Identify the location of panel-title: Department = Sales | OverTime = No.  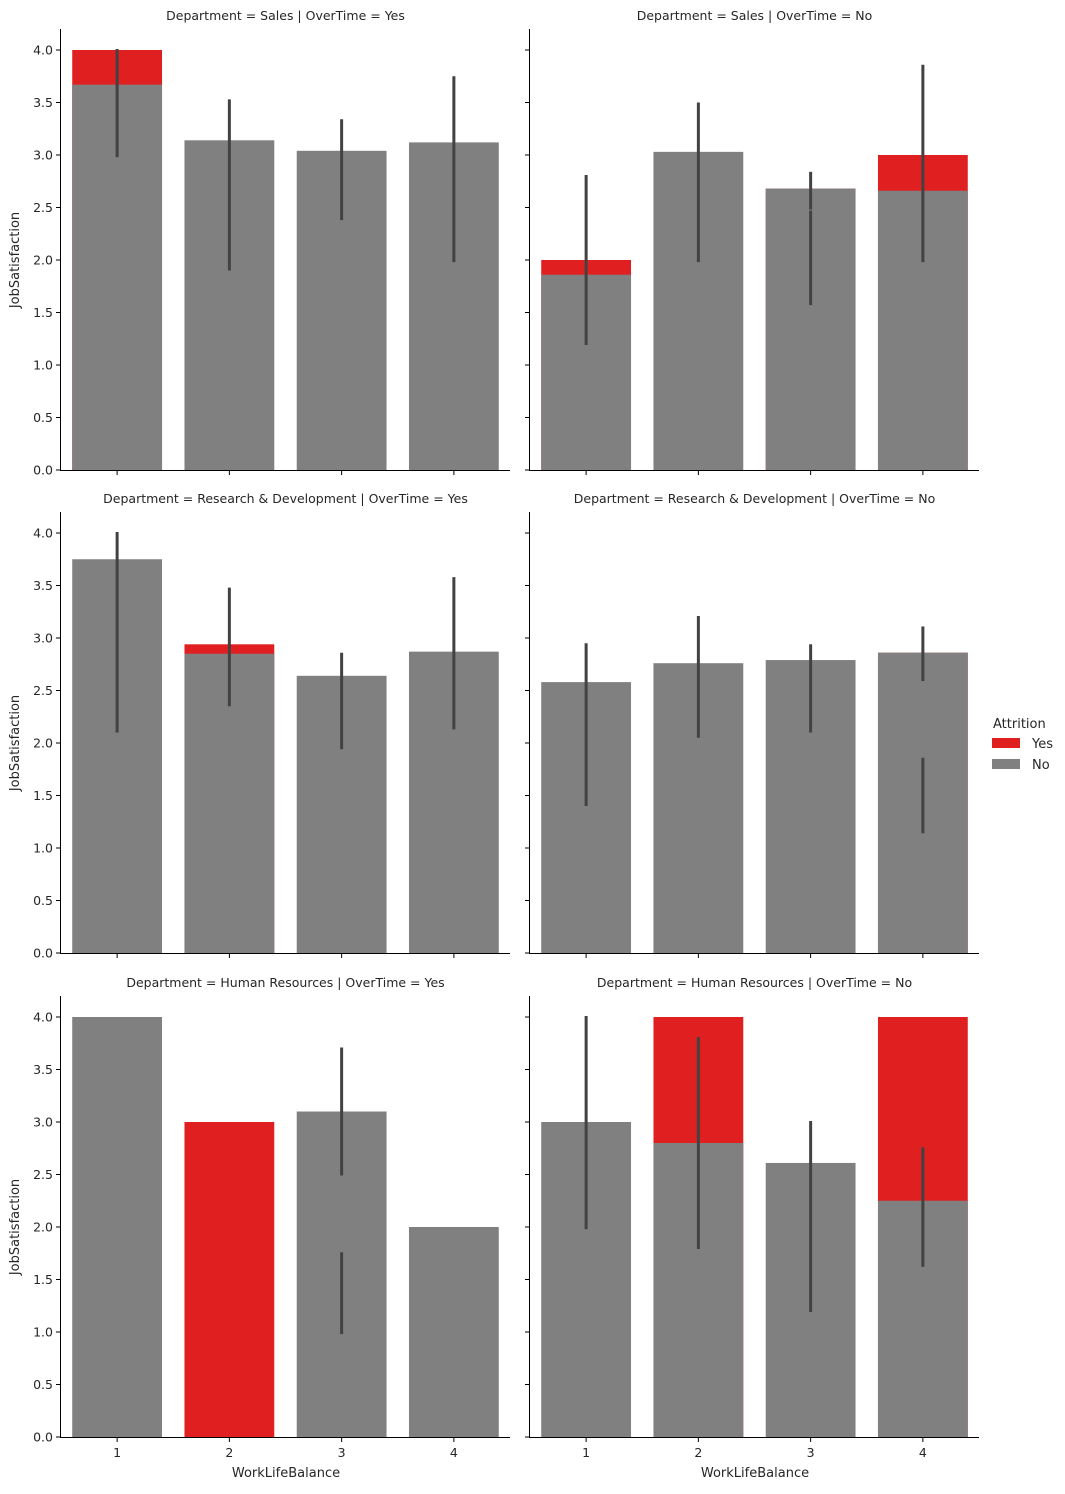
(755, 15).